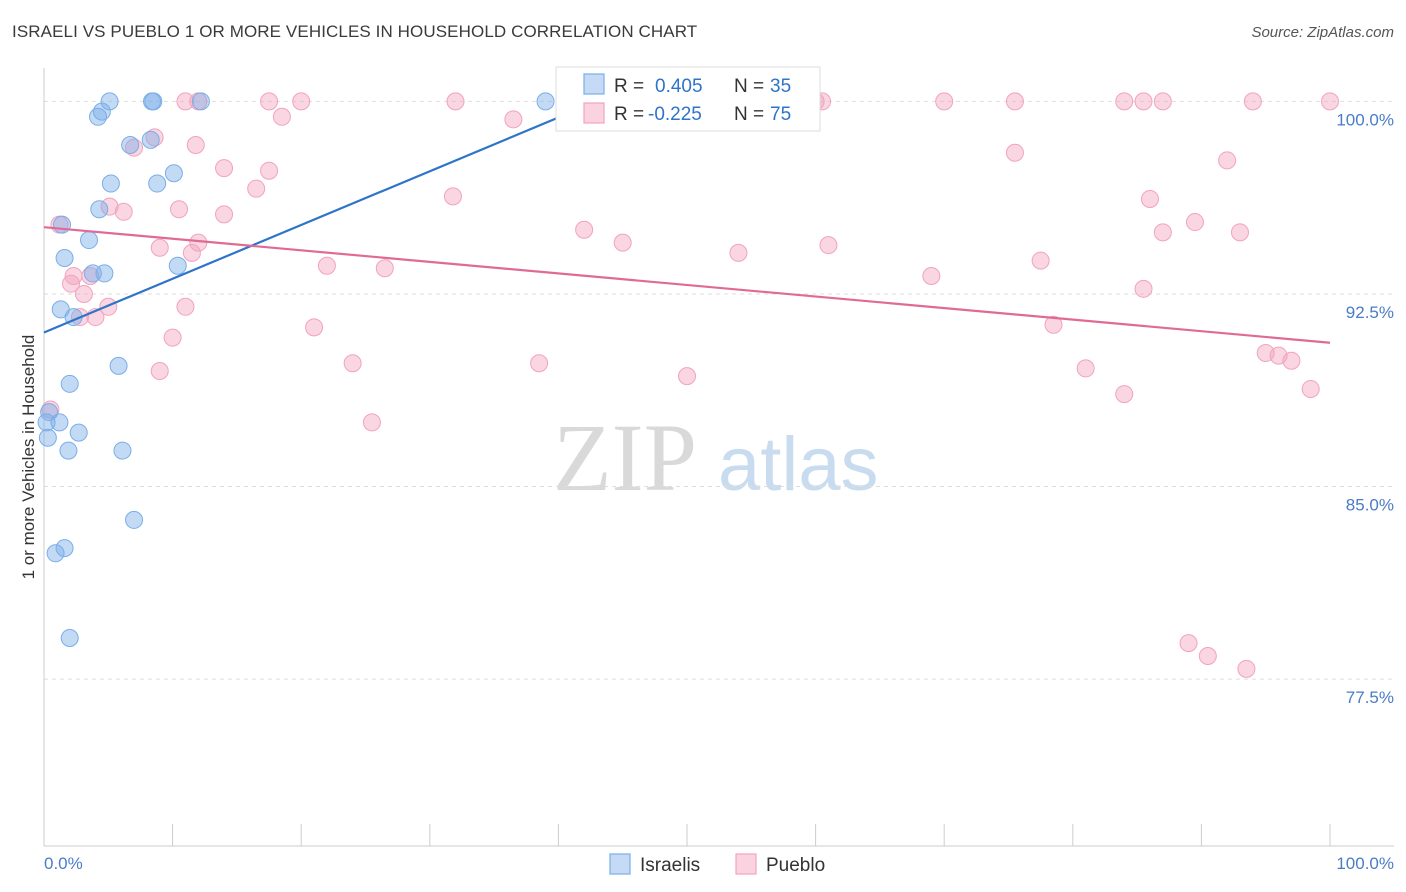 This screenshot has height=892, width=1406. I want to click on watermark-zip: ZIP, so click(625, 457).